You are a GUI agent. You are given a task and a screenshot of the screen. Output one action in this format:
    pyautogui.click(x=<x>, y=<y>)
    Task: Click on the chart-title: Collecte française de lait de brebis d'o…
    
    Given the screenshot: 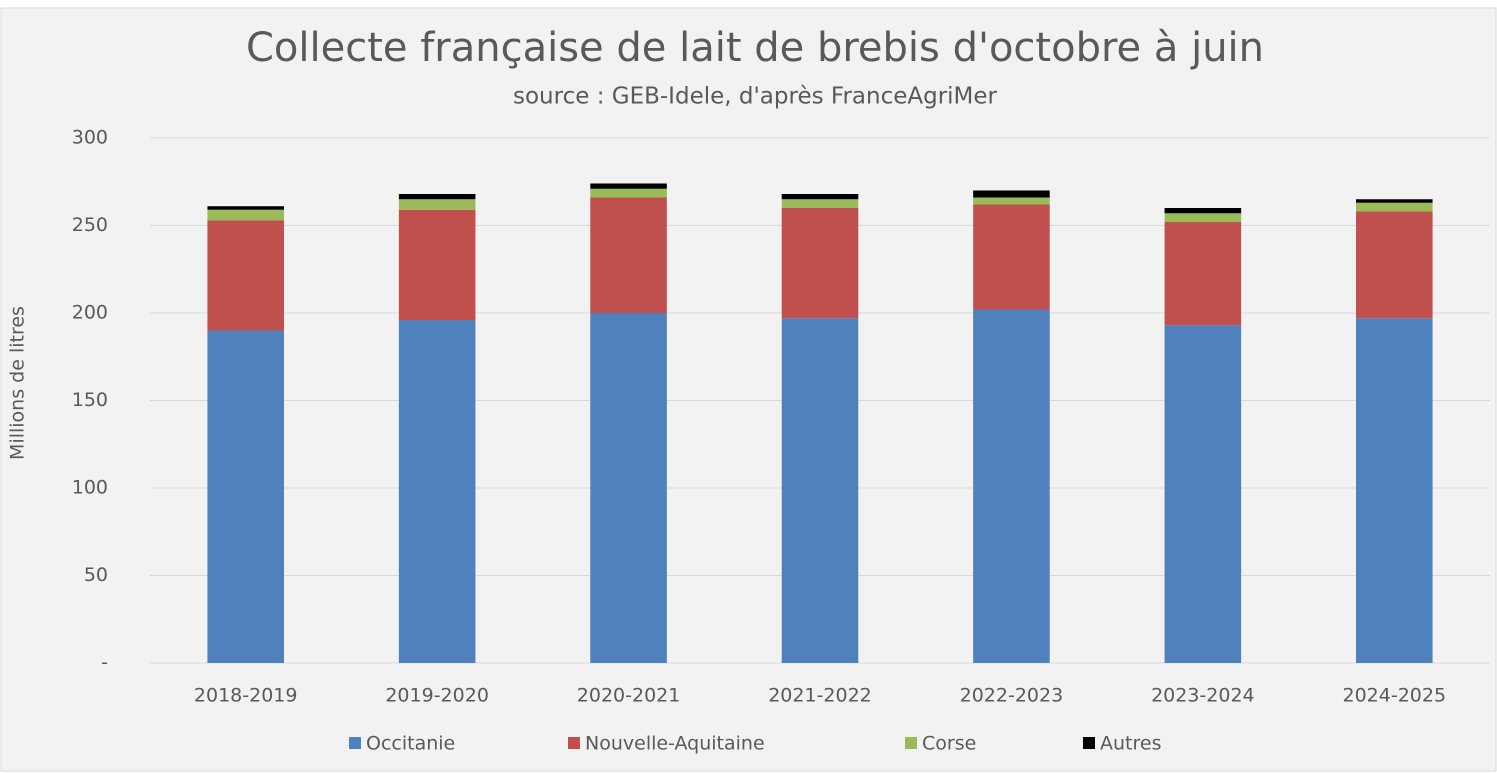 What is the action you would take?
    pyautogui.click(x=755, y=48)
    